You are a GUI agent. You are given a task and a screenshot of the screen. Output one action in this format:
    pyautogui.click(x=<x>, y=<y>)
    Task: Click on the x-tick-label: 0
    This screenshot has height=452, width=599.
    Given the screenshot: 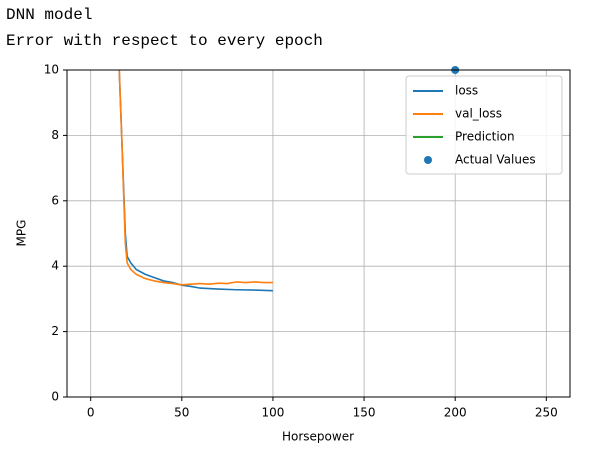 What is the action you would take?
    pyautogui.click(x=91, y=413)
    